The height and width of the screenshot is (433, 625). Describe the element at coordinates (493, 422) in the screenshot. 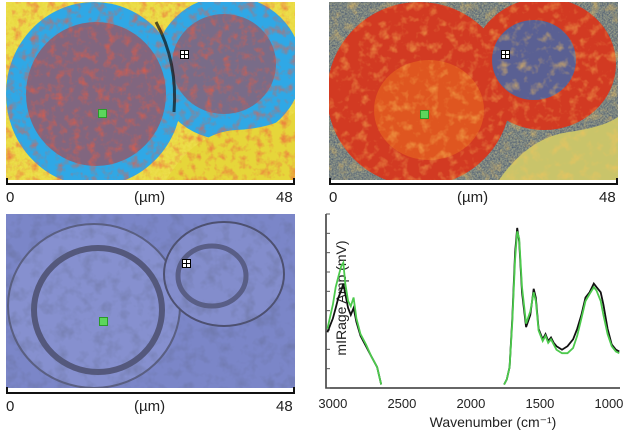

I see `x-axis-label: Wavenumber (cm⁻¹)` at that location.